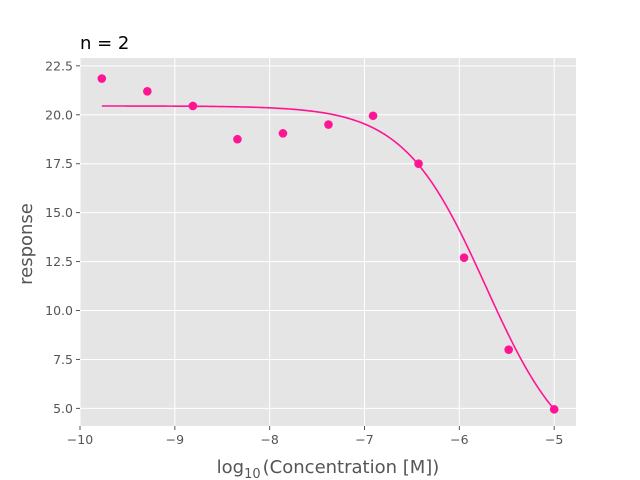  I want to click on x-axis-label-base: log, so click(230, 467).